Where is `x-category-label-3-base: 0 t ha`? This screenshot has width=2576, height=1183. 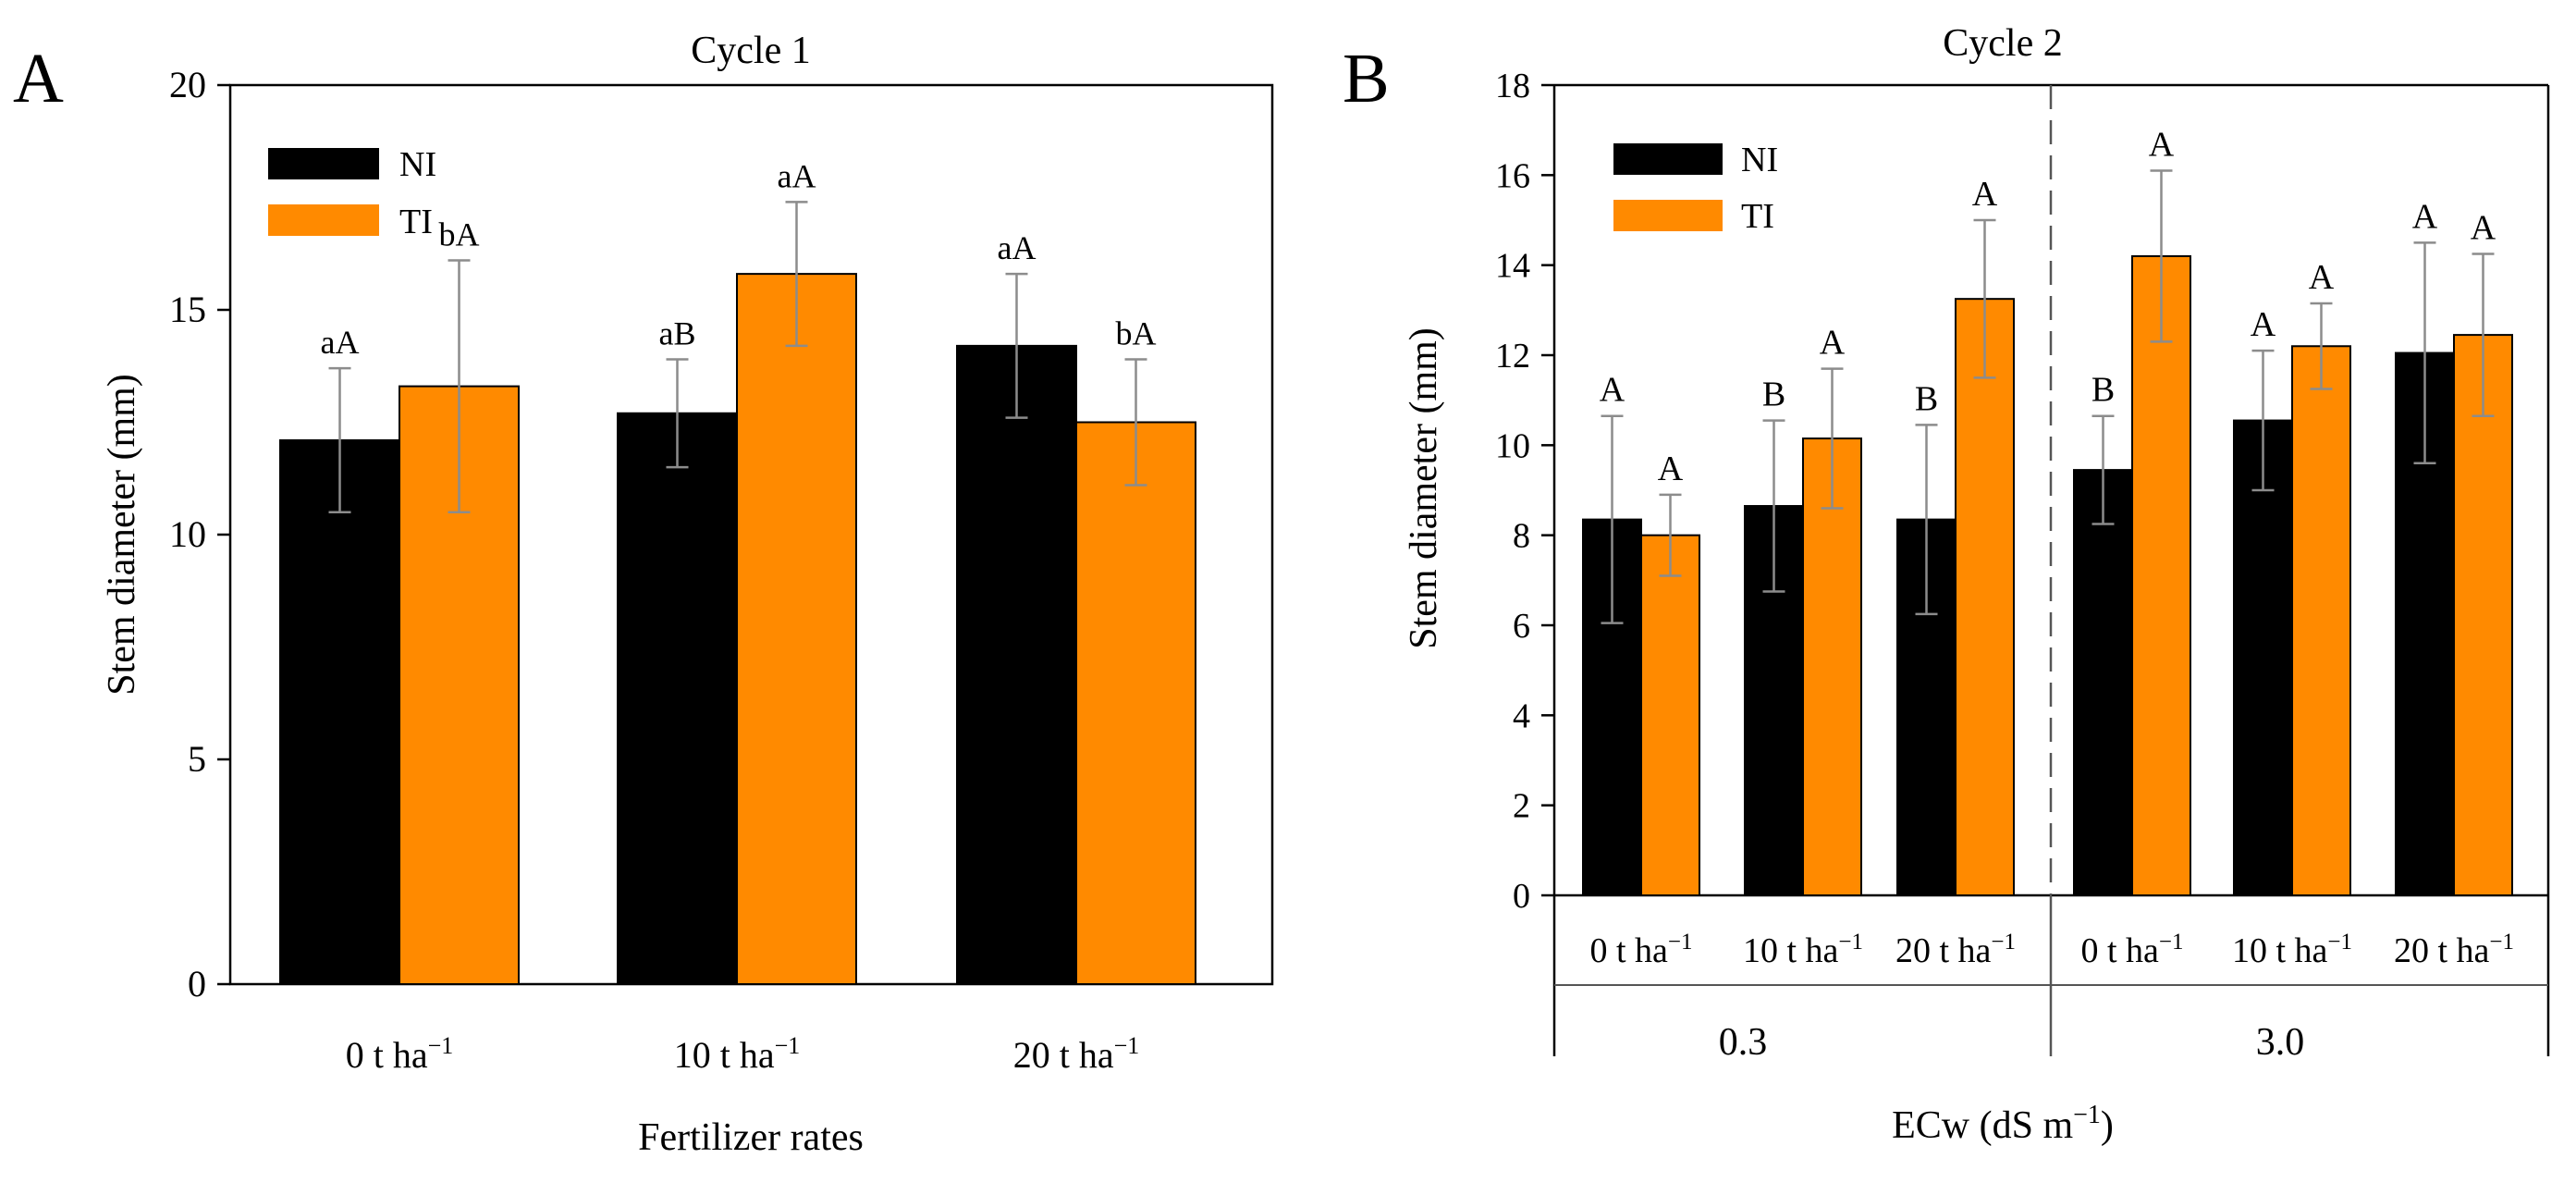 x-category-label-3-base: 0 t ha is located at coordinates (2119, 950).